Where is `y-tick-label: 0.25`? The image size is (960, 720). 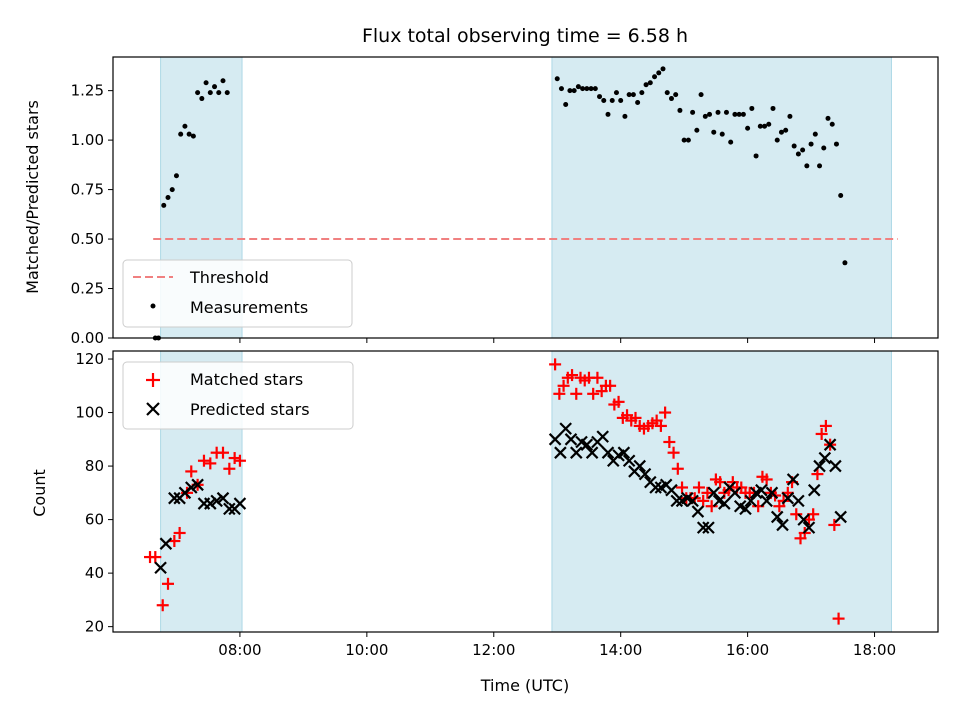
y-tick-label: 0.25 is located at coordinates (87, 289).